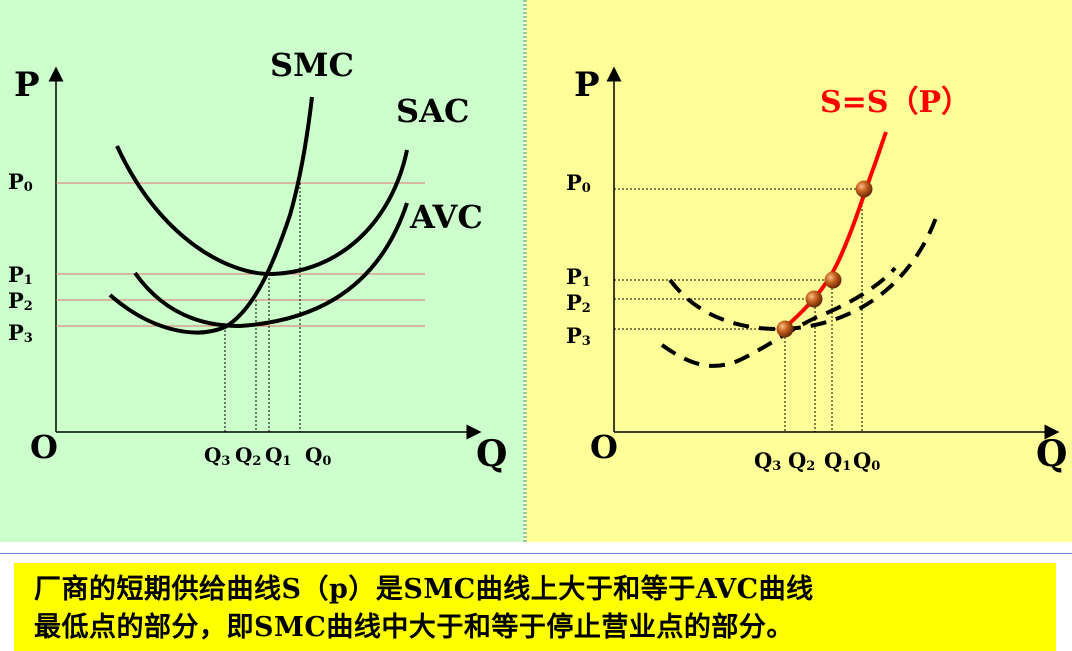 The height and width of the screenshot is (651, 1072). I want to click on right-q2-label: Q2, so click(801, 461).